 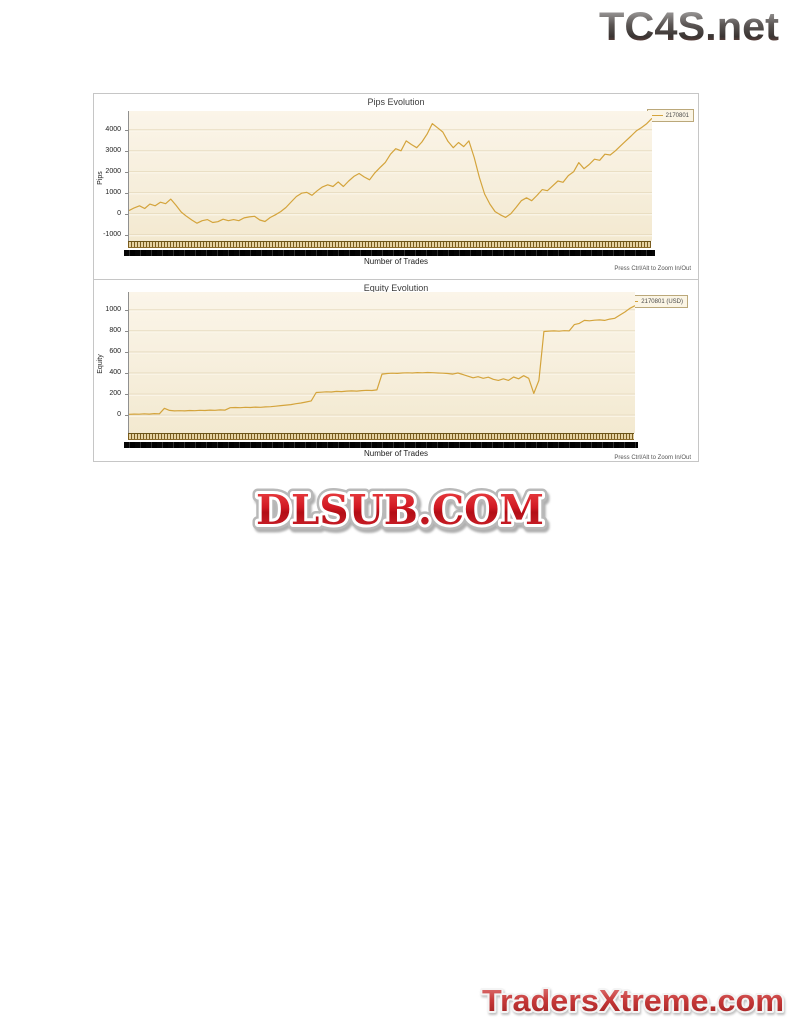 I want to click on tc4s-logo-text: TC4S.net, so click(x=689, y=26).